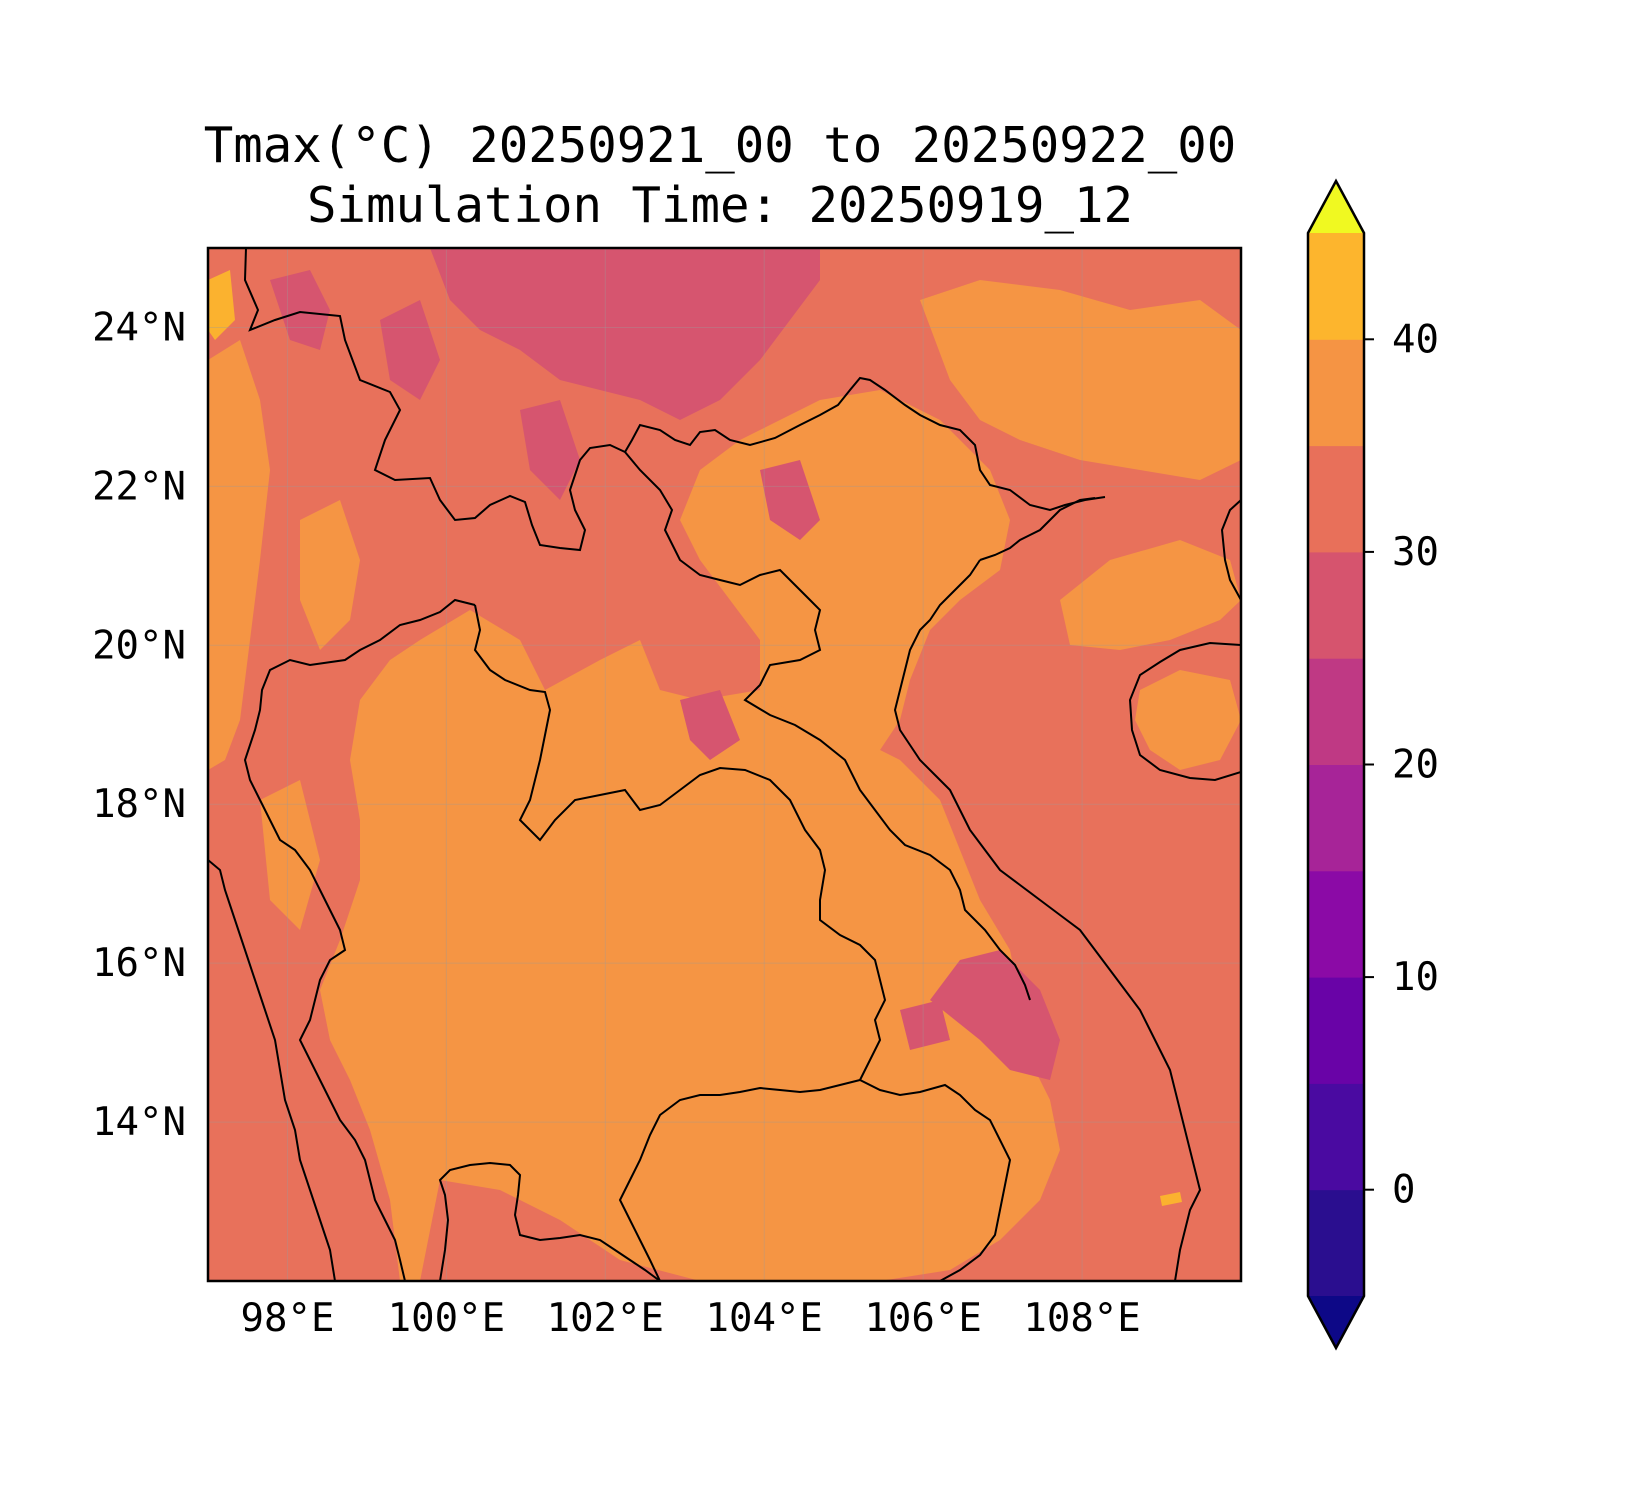  Describe the element at coordinates (139, 486) in the screenshot. I see `lat-tick-label: 22°N` at that location.